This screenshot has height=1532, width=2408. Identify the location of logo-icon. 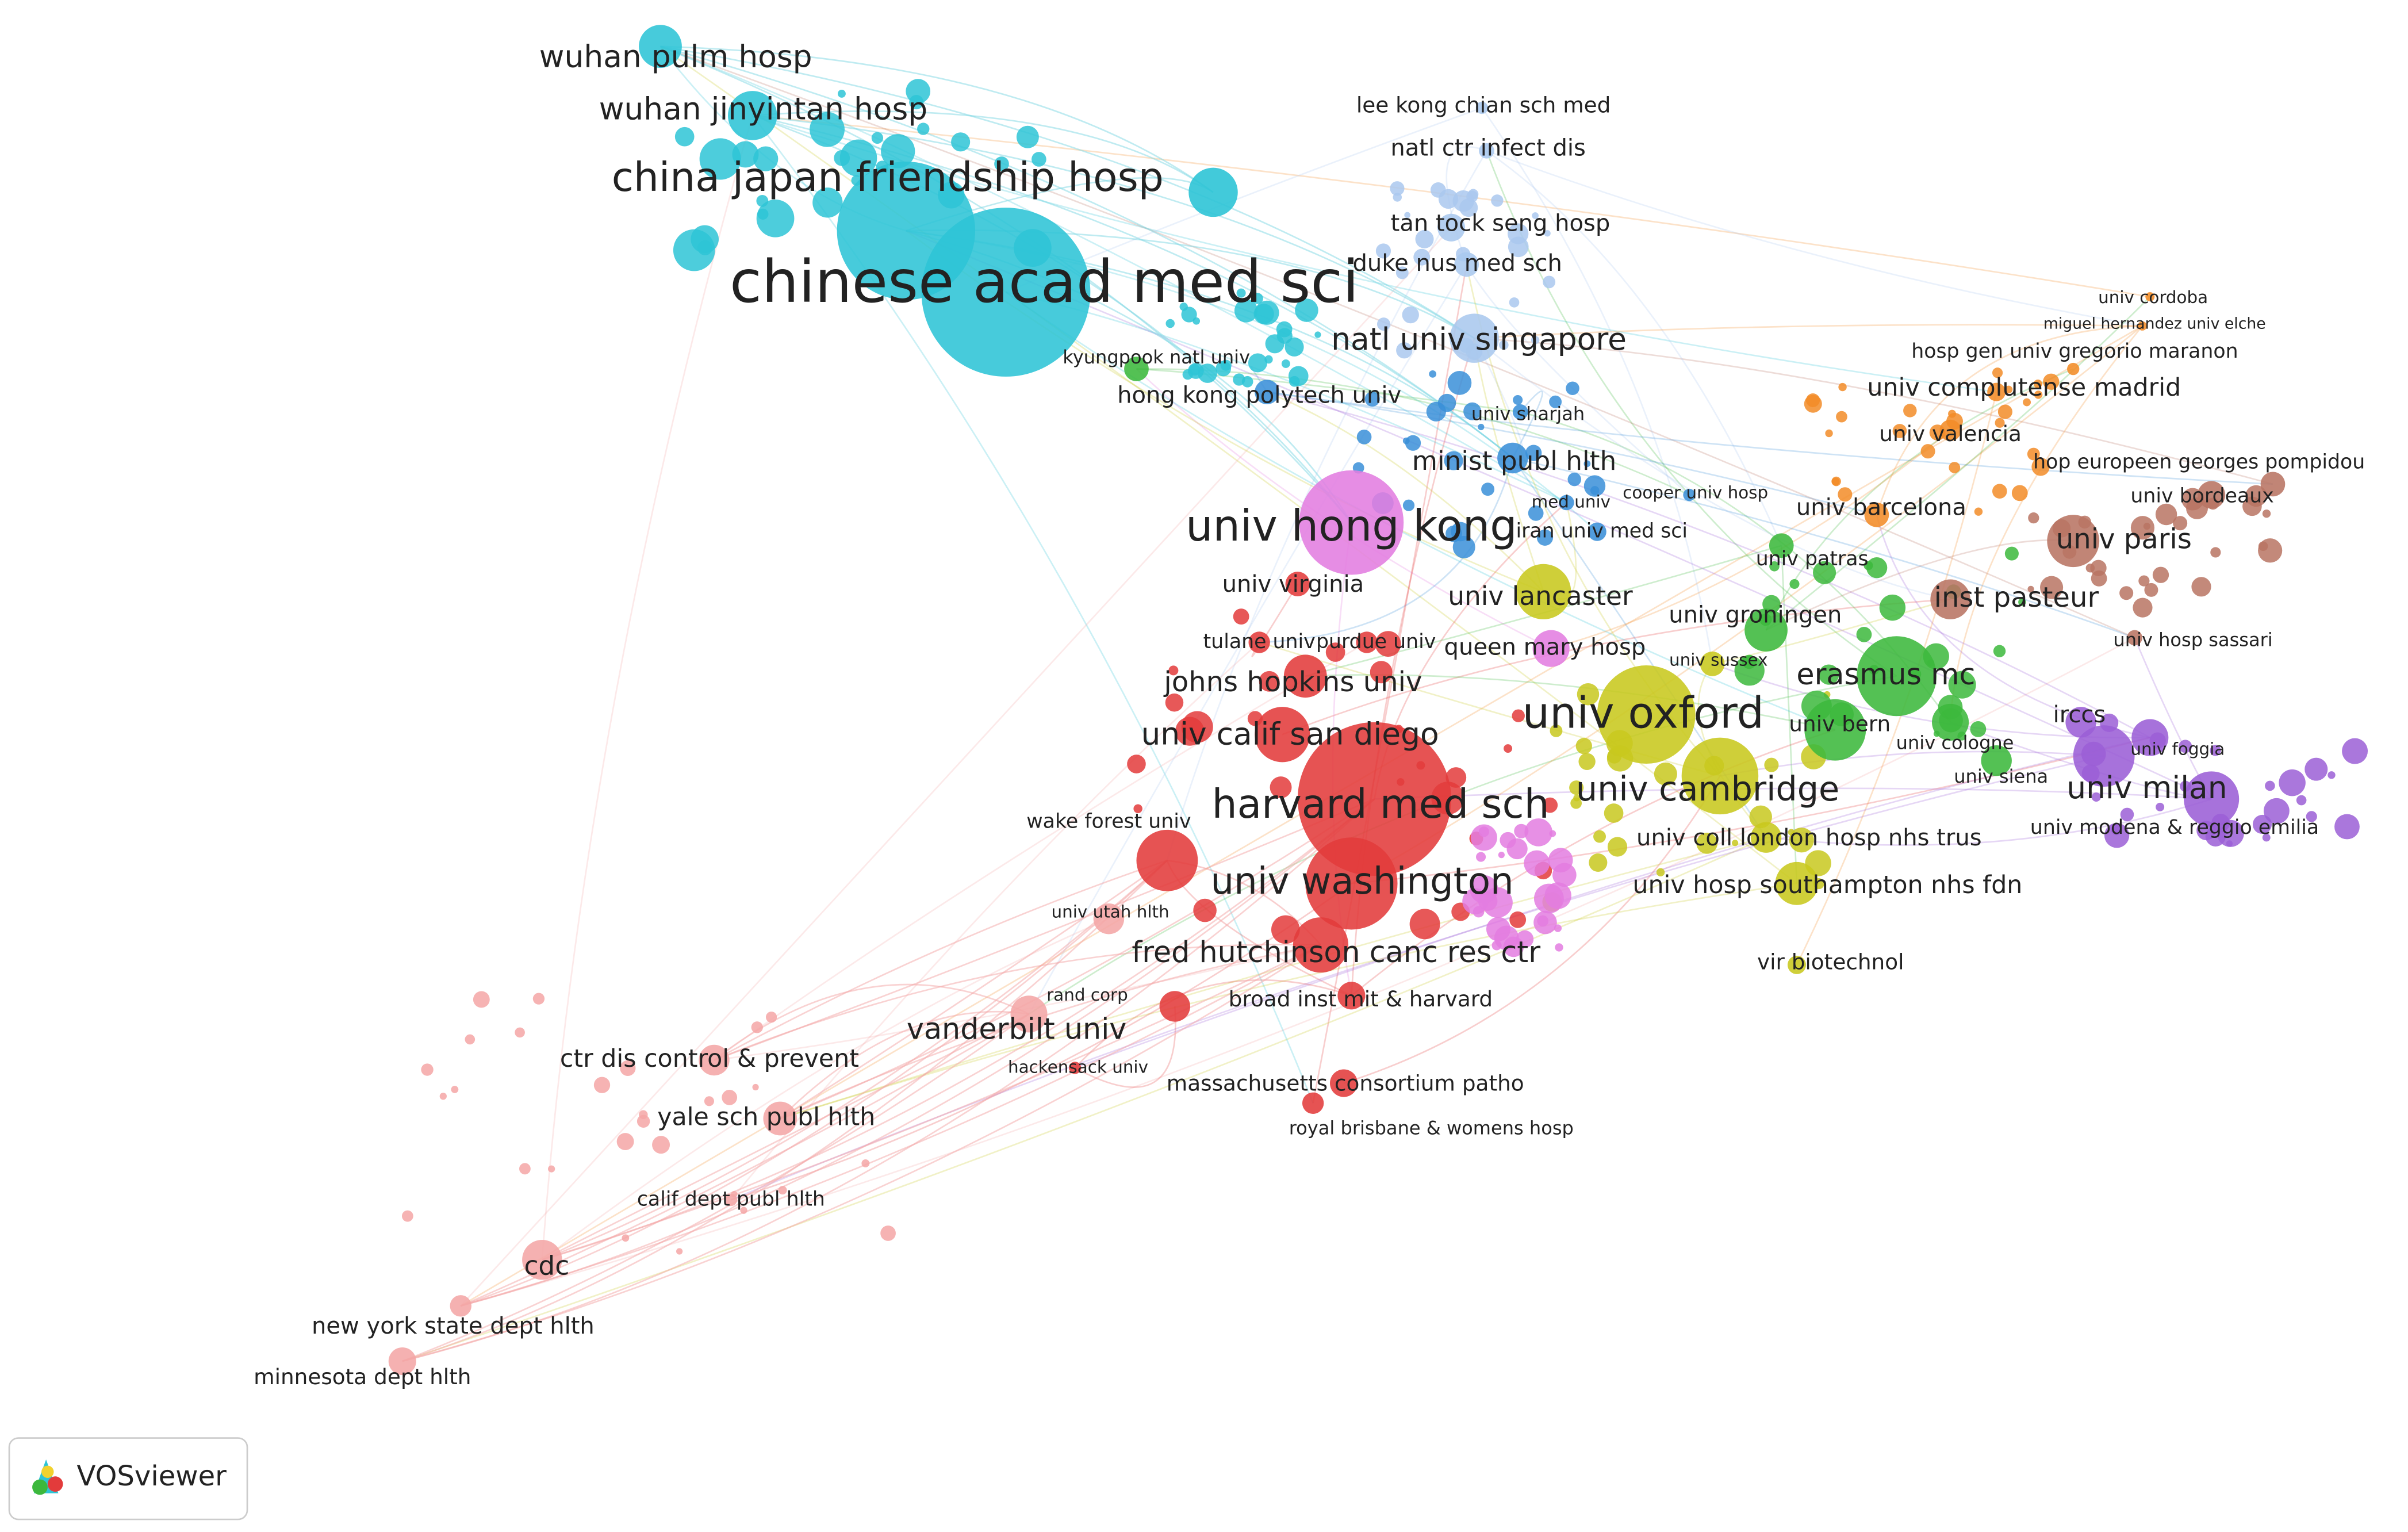
(55, 1484).